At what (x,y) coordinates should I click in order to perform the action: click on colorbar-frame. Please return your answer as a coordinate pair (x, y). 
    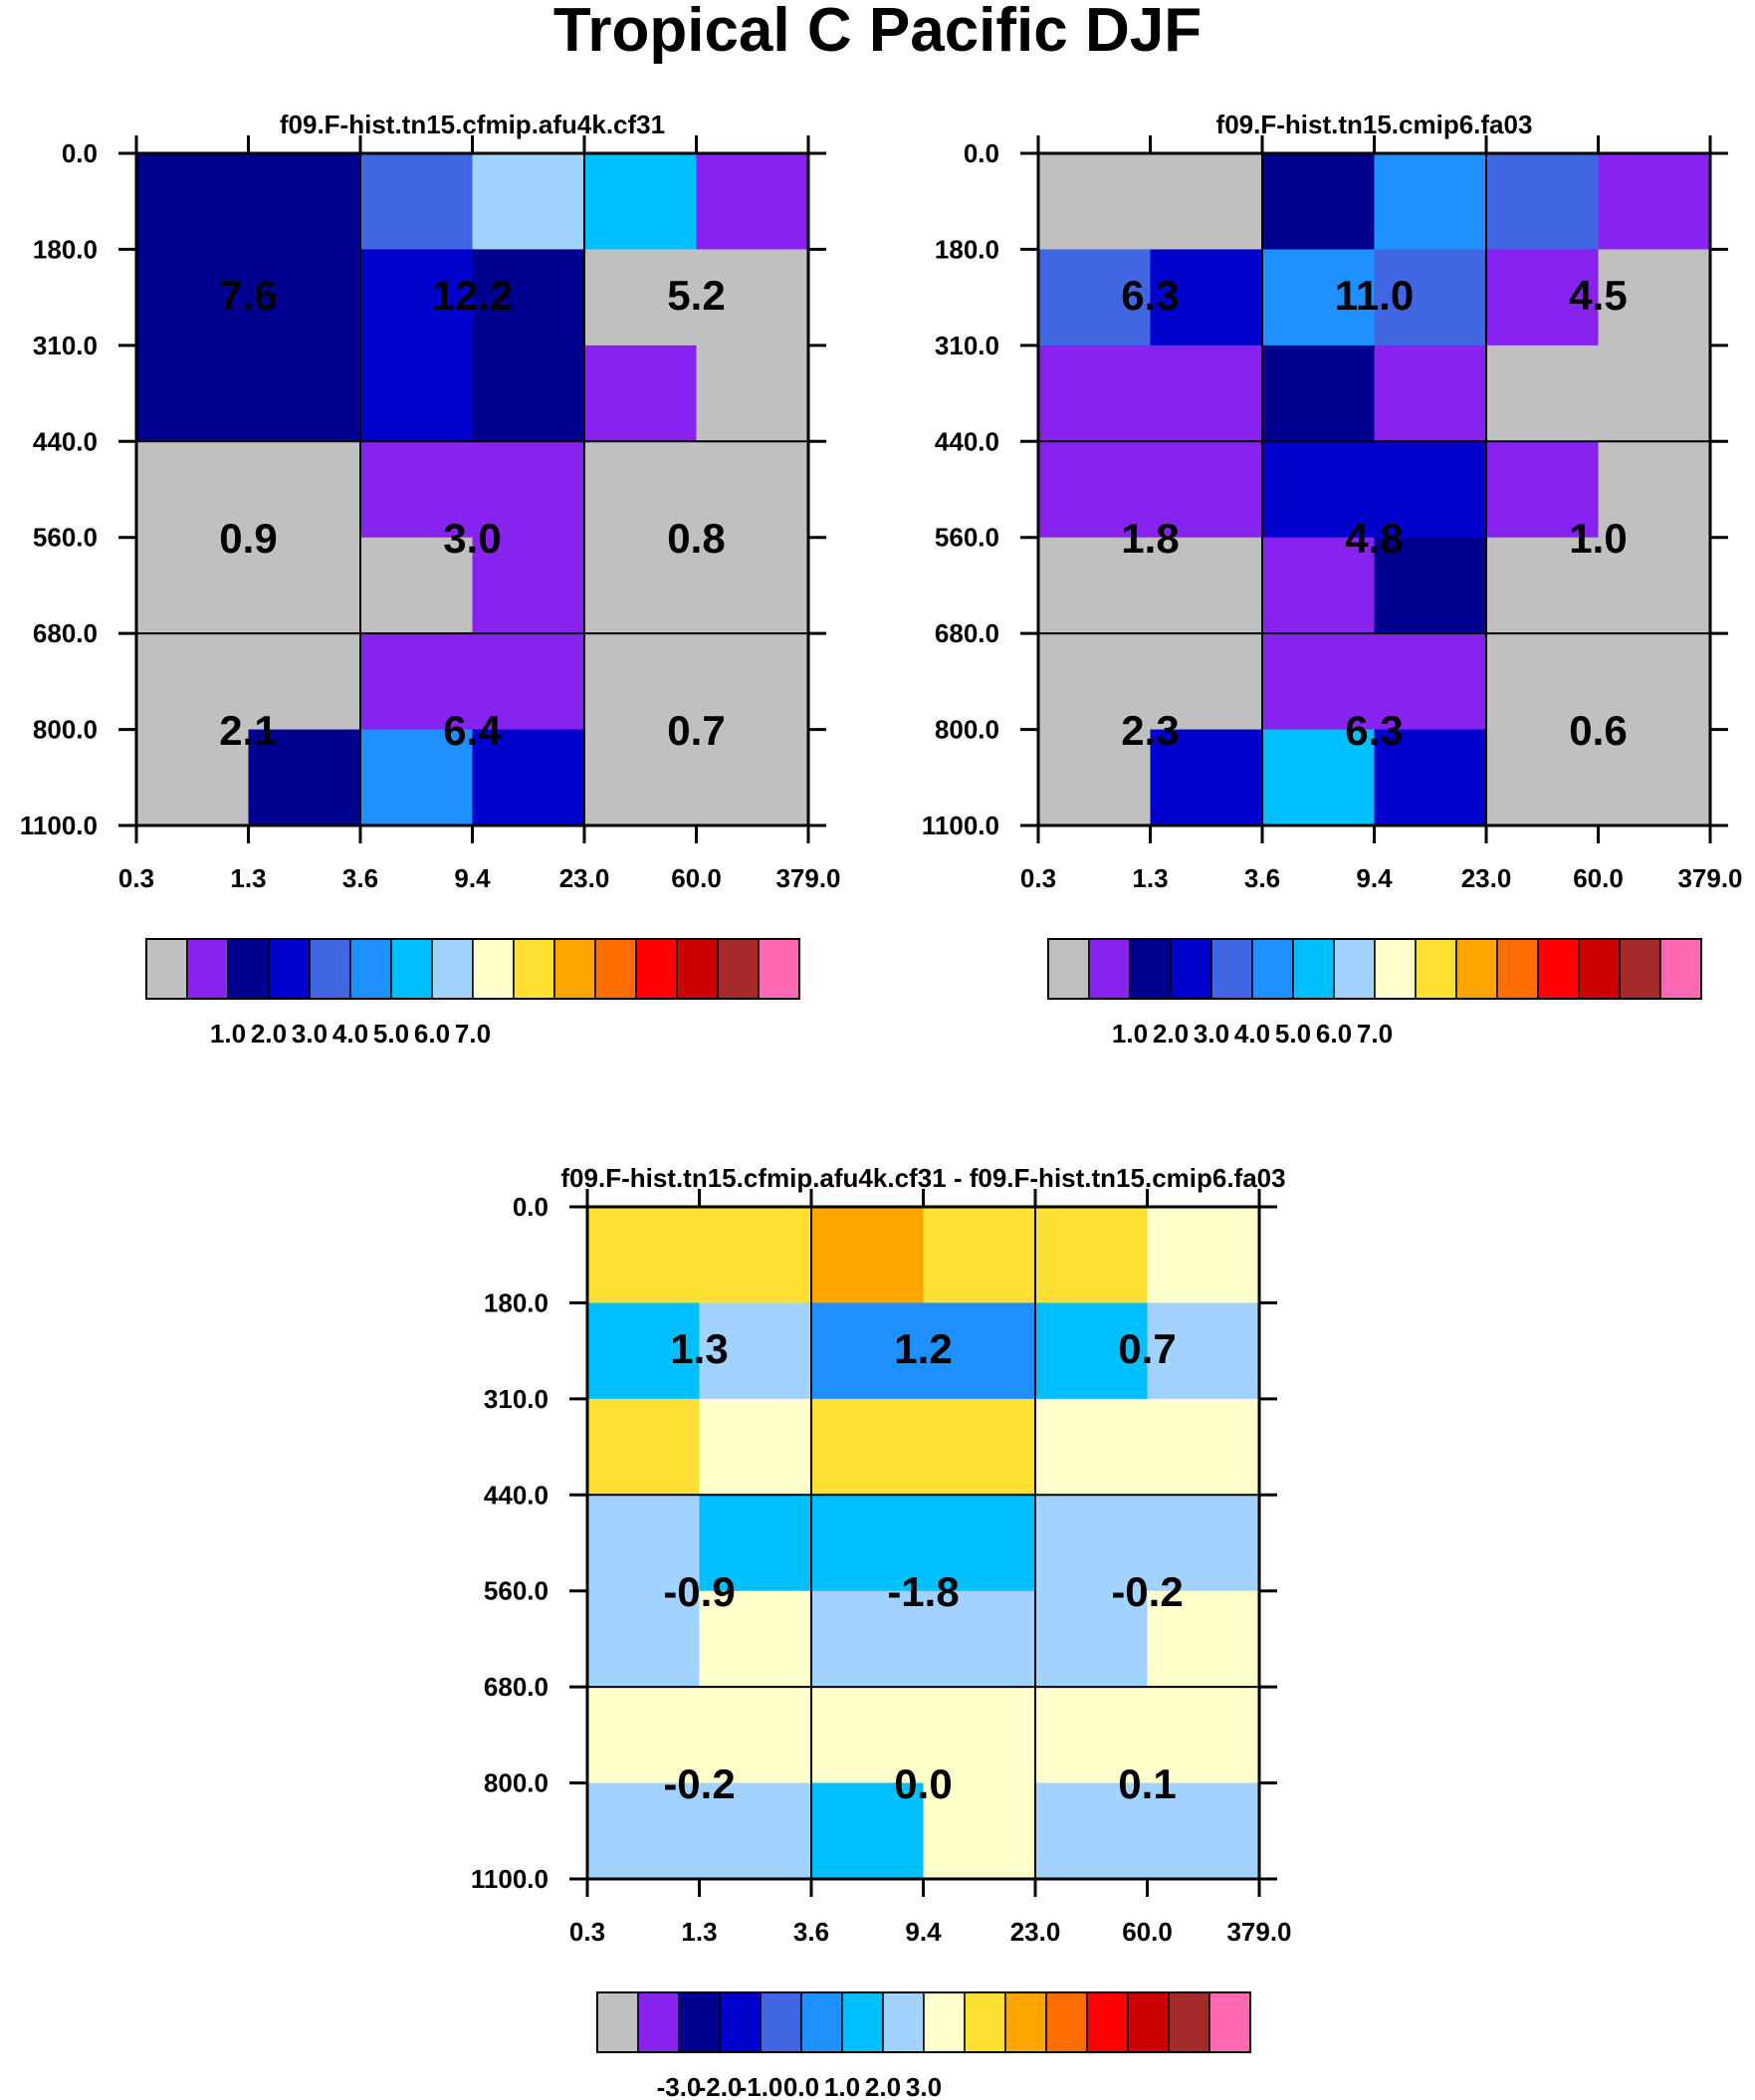
    Looking at the image, I should click on (472, 969).